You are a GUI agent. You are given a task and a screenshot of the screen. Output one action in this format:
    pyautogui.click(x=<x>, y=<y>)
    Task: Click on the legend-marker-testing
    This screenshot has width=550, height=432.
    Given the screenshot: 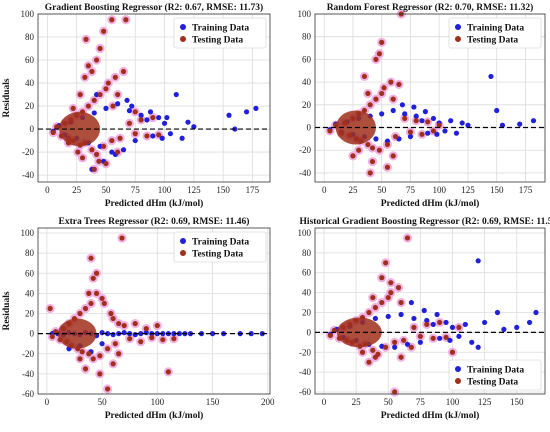 What is the action you would take?
    pyautogui.click(x=458, y=381)
    